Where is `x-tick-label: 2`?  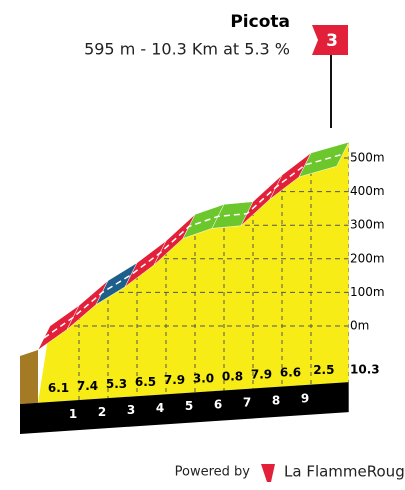 x-tick-label: 2 is located at coordinates (102, 412).